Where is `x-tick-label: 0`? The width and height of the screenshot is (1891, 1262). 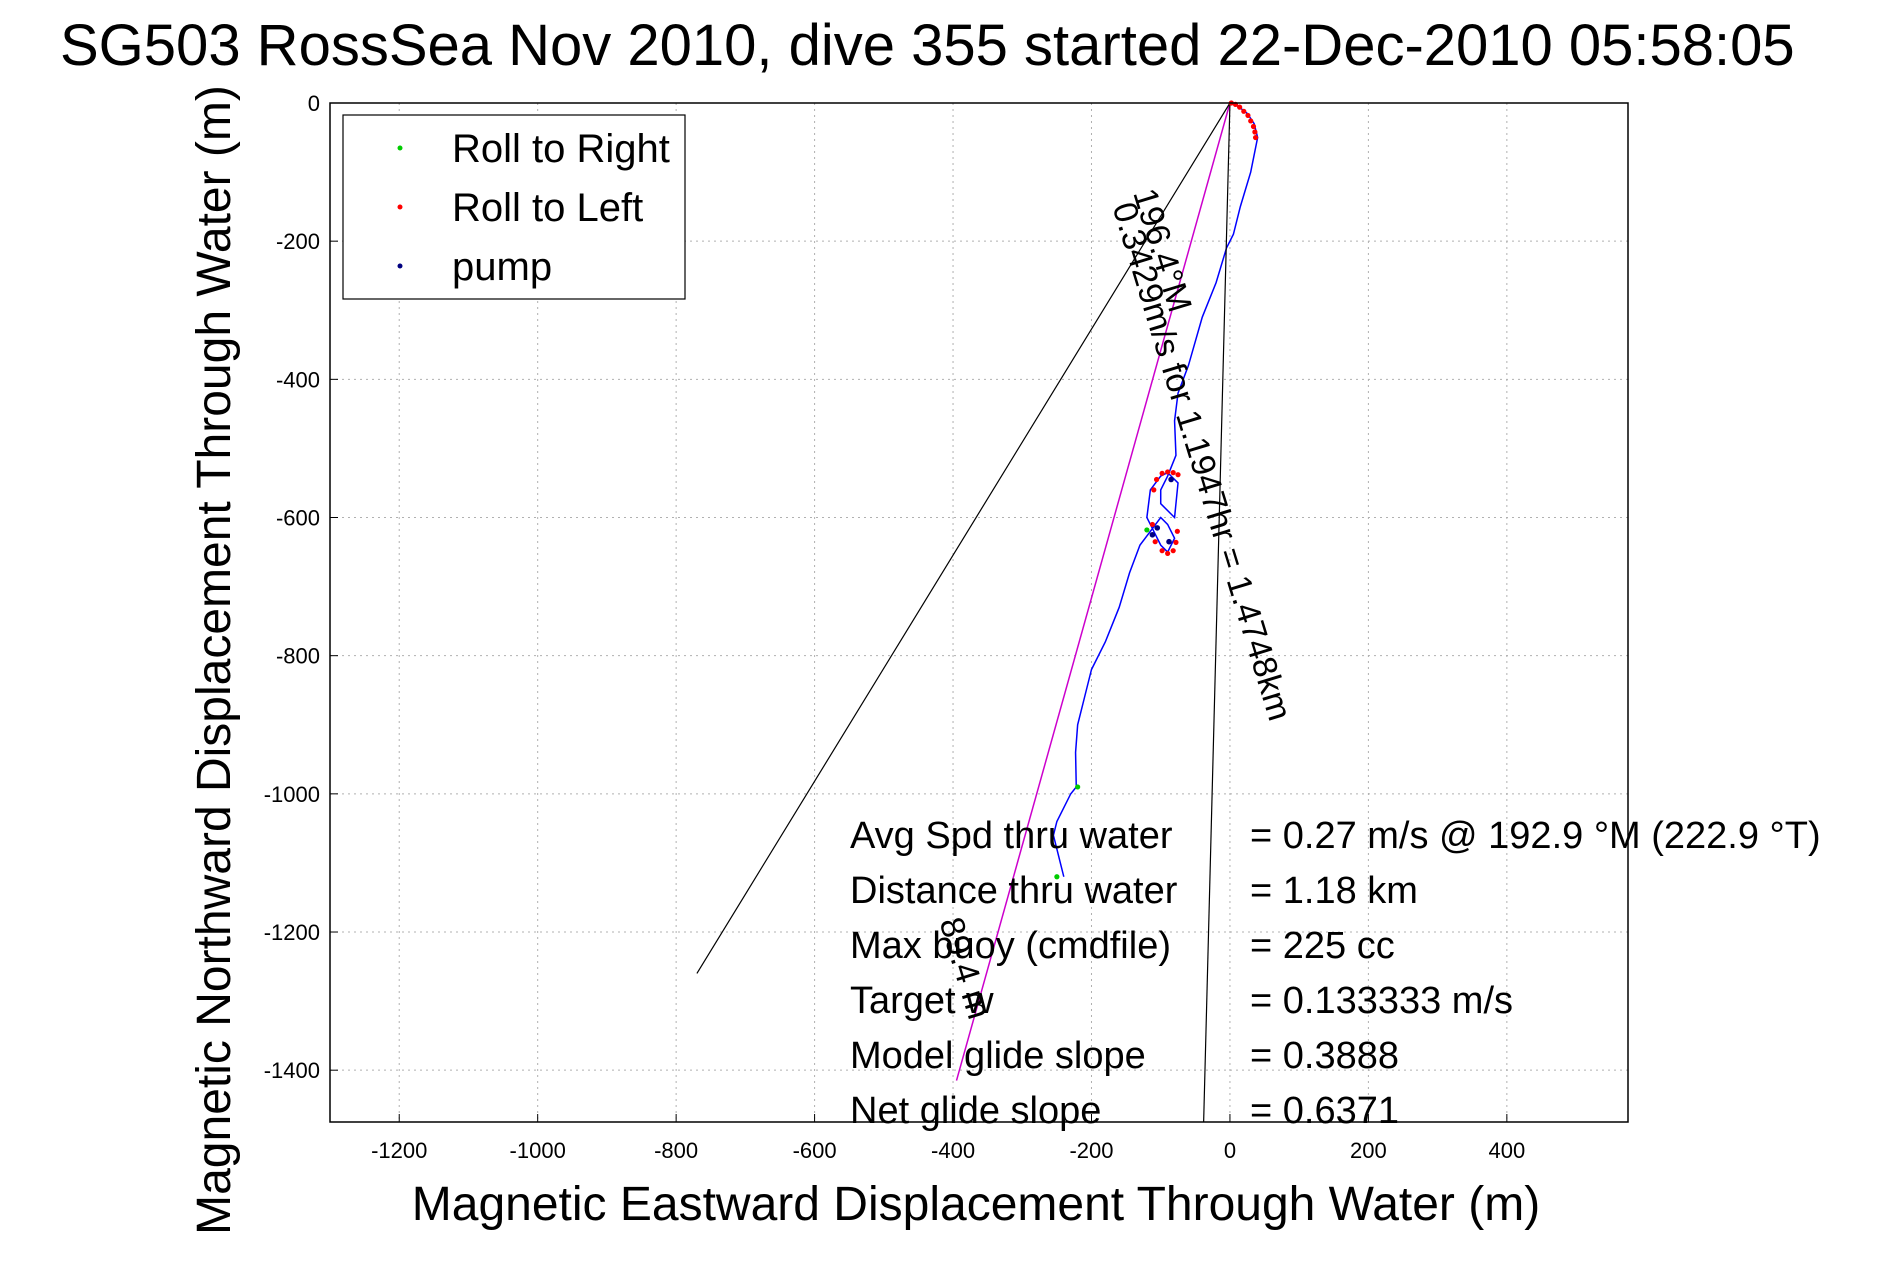 x-tick-label: 0 is located at coordinates (1230, 1150).